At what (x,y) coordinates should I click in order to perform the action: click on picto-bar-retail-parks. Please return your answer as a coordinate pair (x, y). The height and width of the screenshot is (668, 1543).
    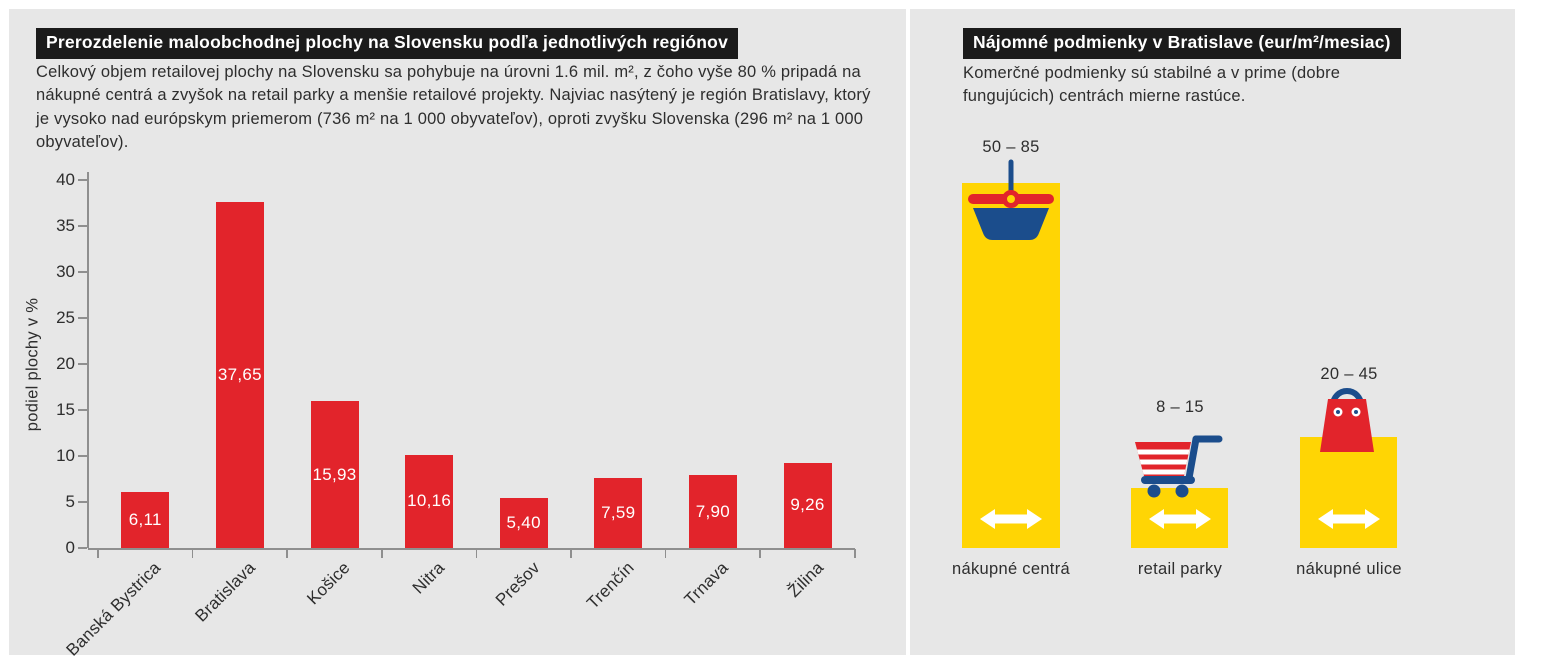
    Looking at the image, I should click on (1179, 518).